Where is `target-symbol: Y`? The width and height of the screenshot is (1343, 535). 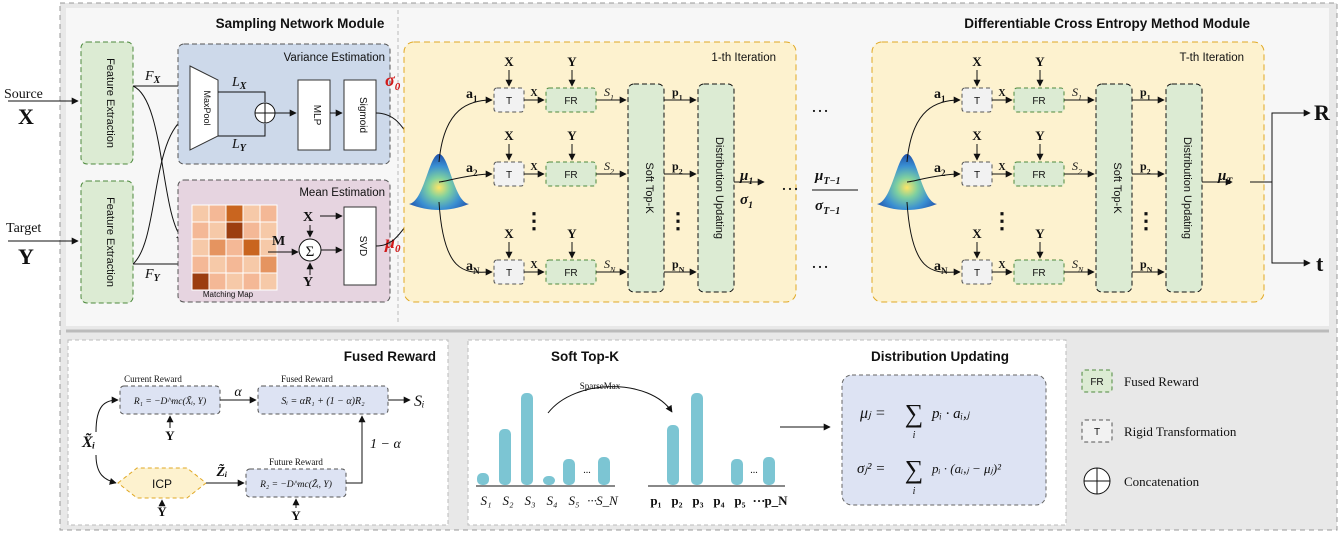
target-symbol: Y is located at coordinates (26, 256).